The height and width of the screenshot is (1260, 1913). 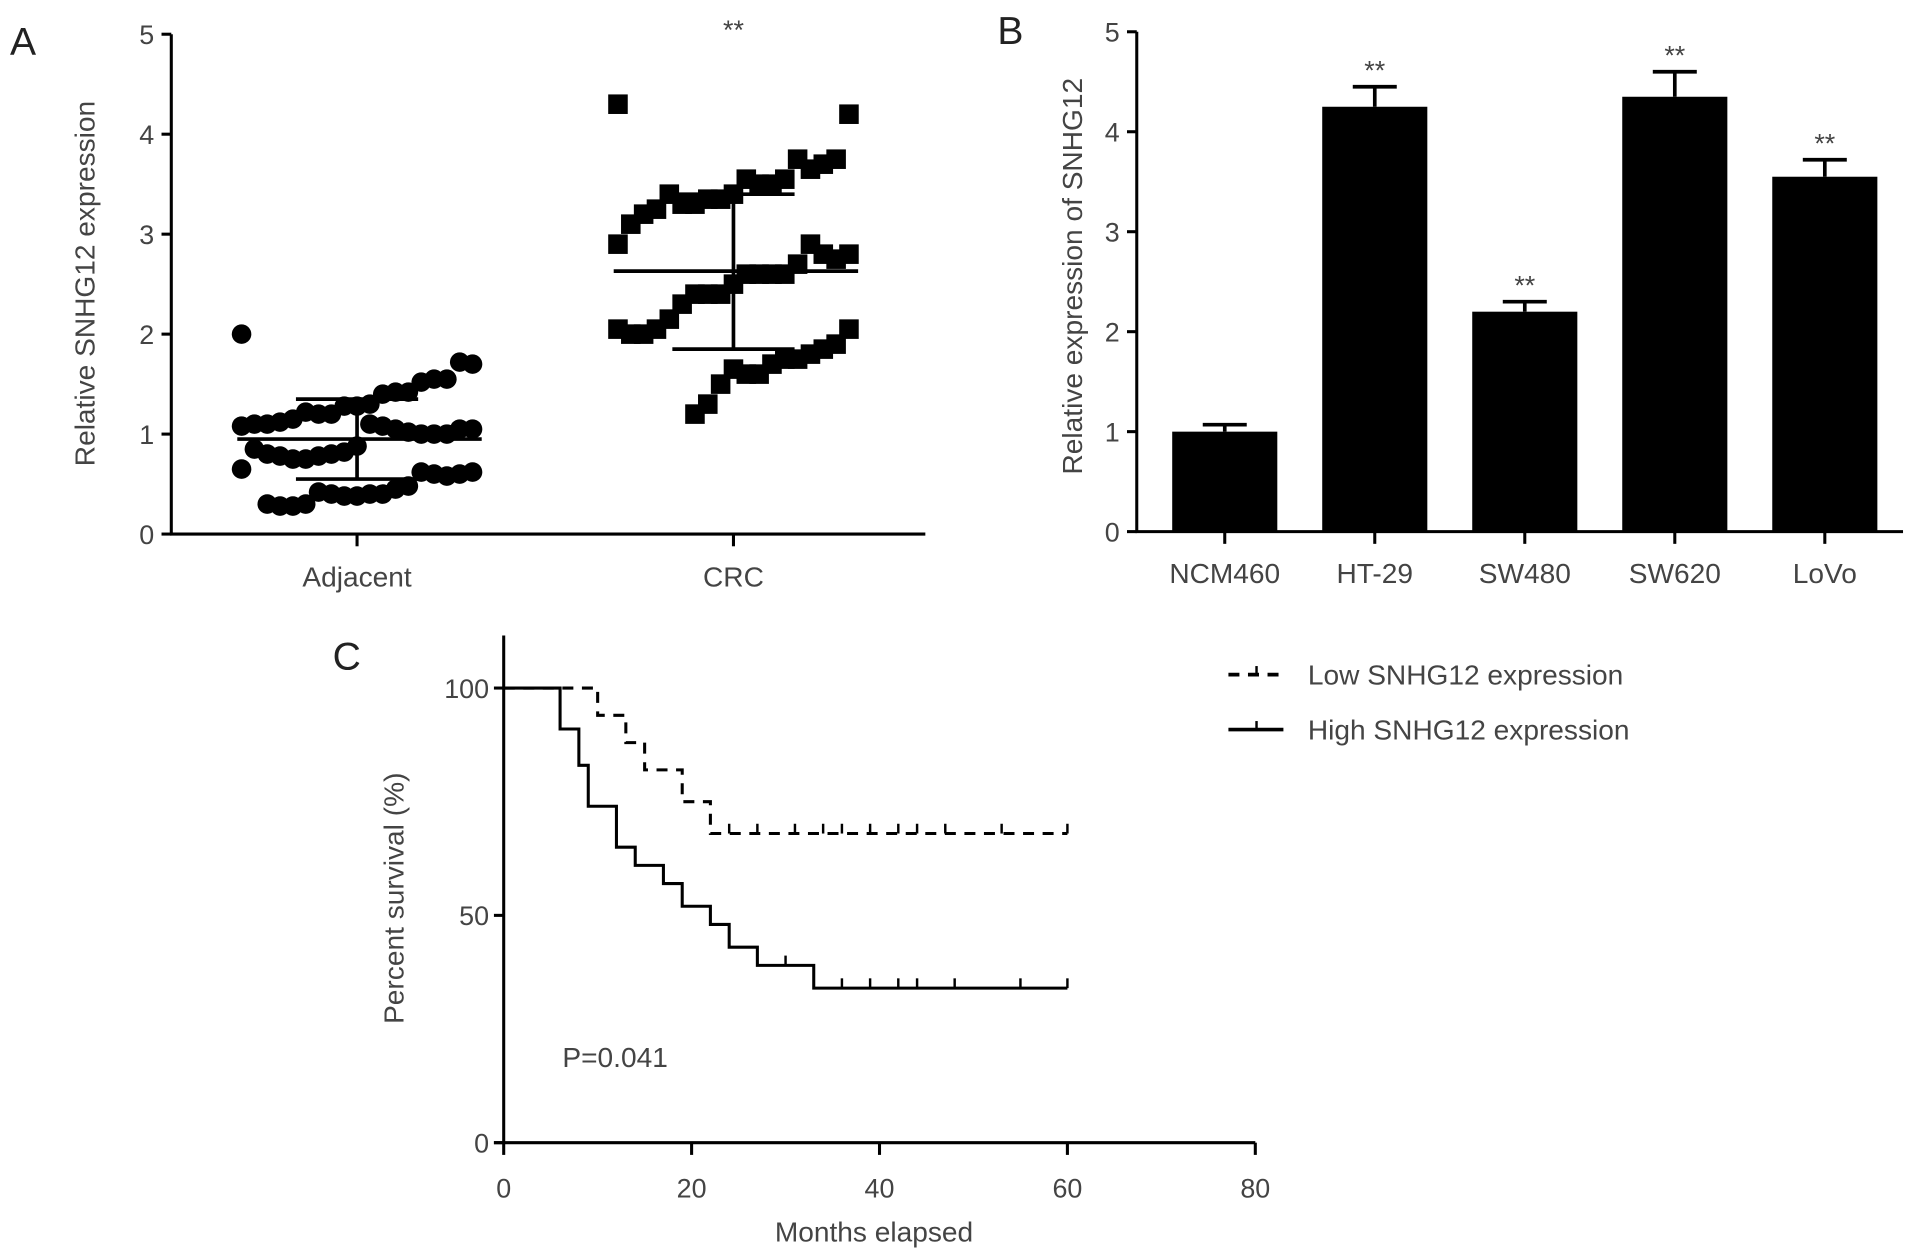 I want to click on legend-high-label: High SNHG12 expression, so click(x=1469, y=729).